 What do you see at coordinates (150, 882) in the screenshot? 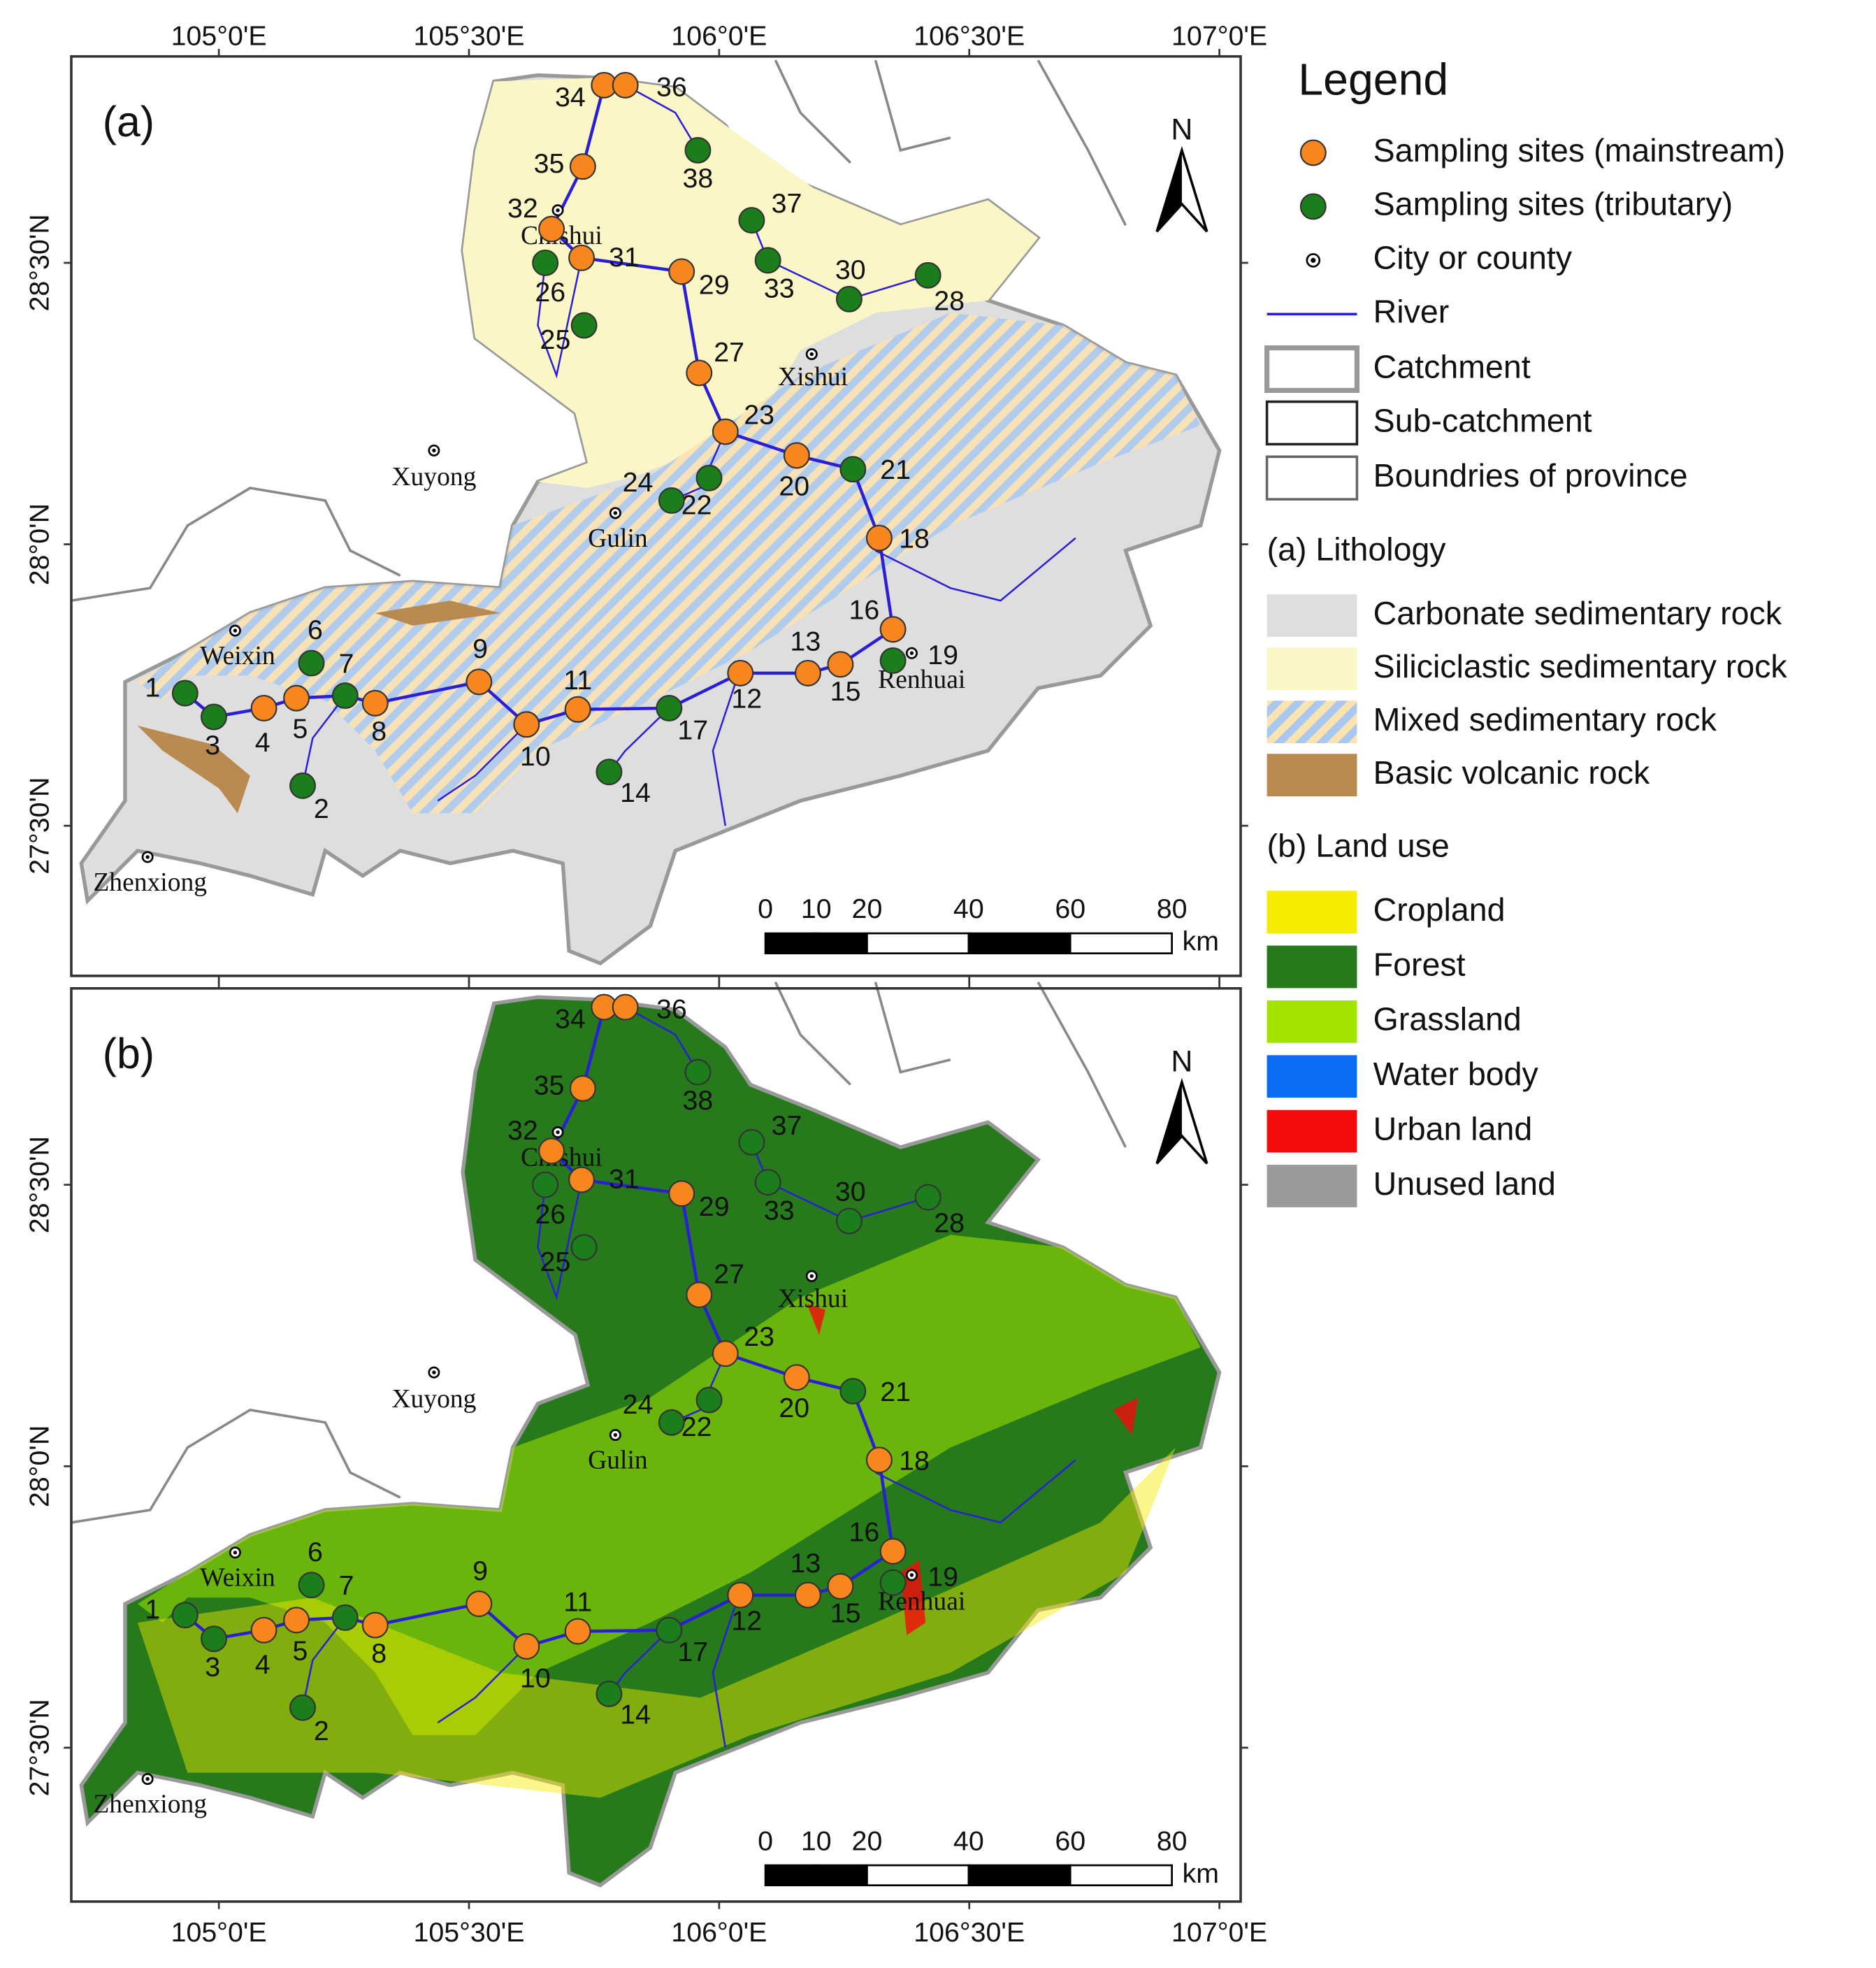
I see `city-label: Zhenxiong` at bounding box center [150, 882].